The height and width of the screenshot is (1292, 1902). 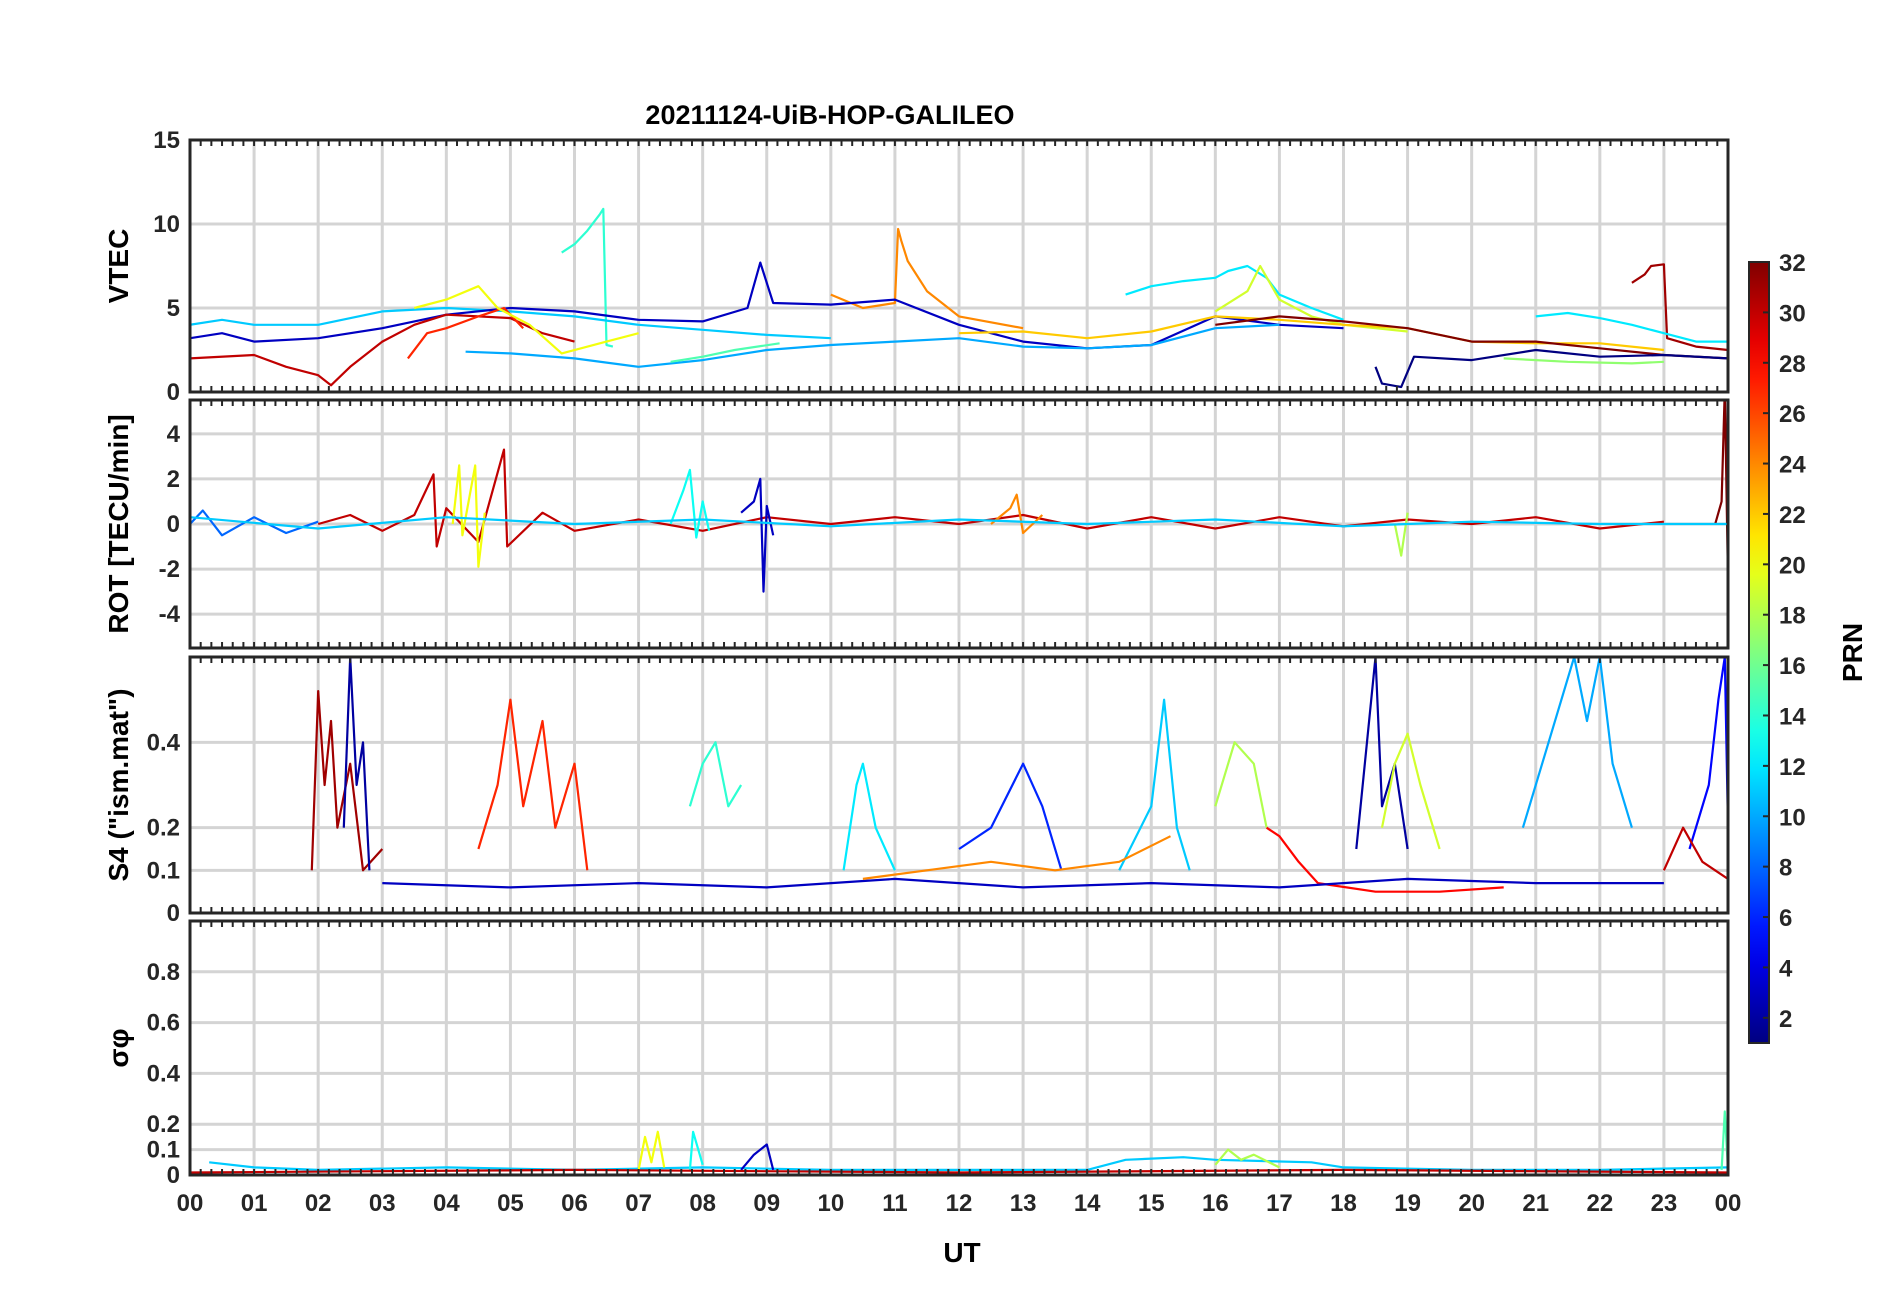 What do you see at coordinates (166, 140) in the screenshot?
I see `y-tick-label: 15` at bounding box center [166, 140].